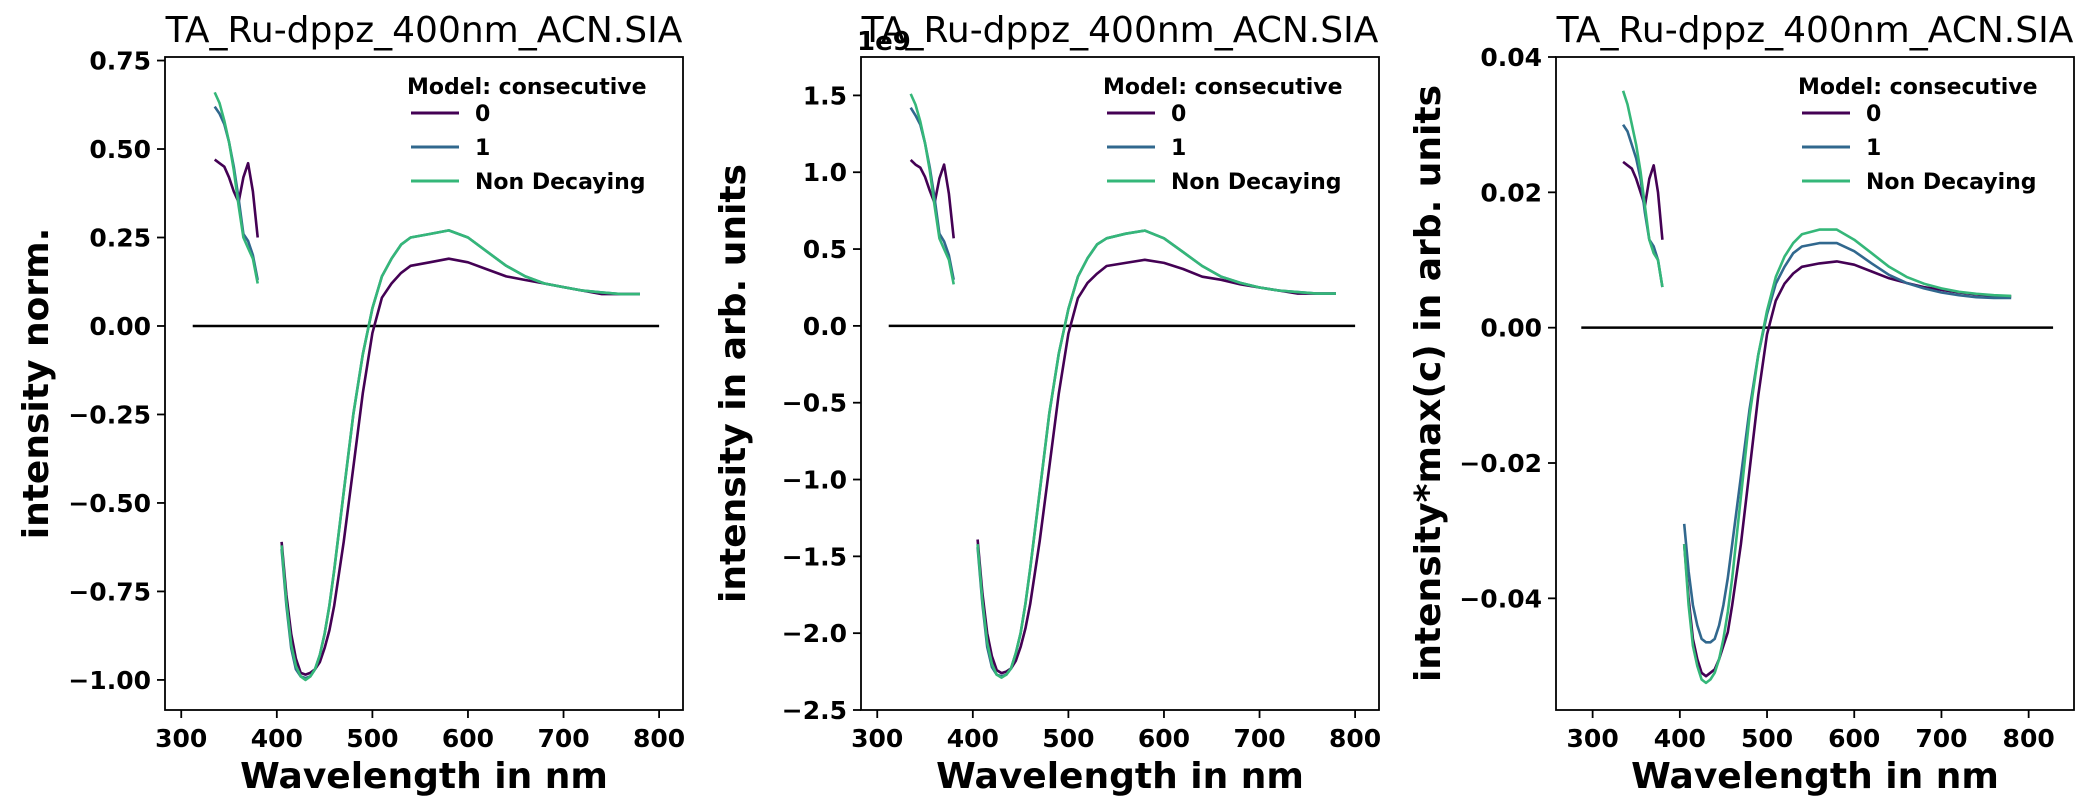  What do you see at coordinates (1428, 383) in the screenshot?
I see `y-axis-label: intensity*max(c) in arb. units` at bounding box center [1428, 383].